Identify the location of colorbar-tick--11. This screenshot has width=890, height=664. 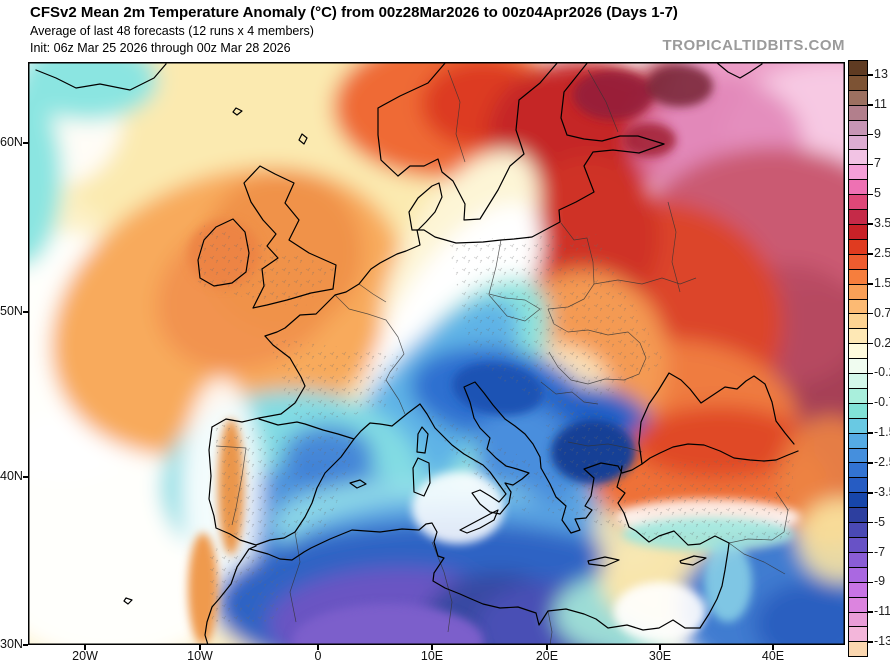
(870, 612).